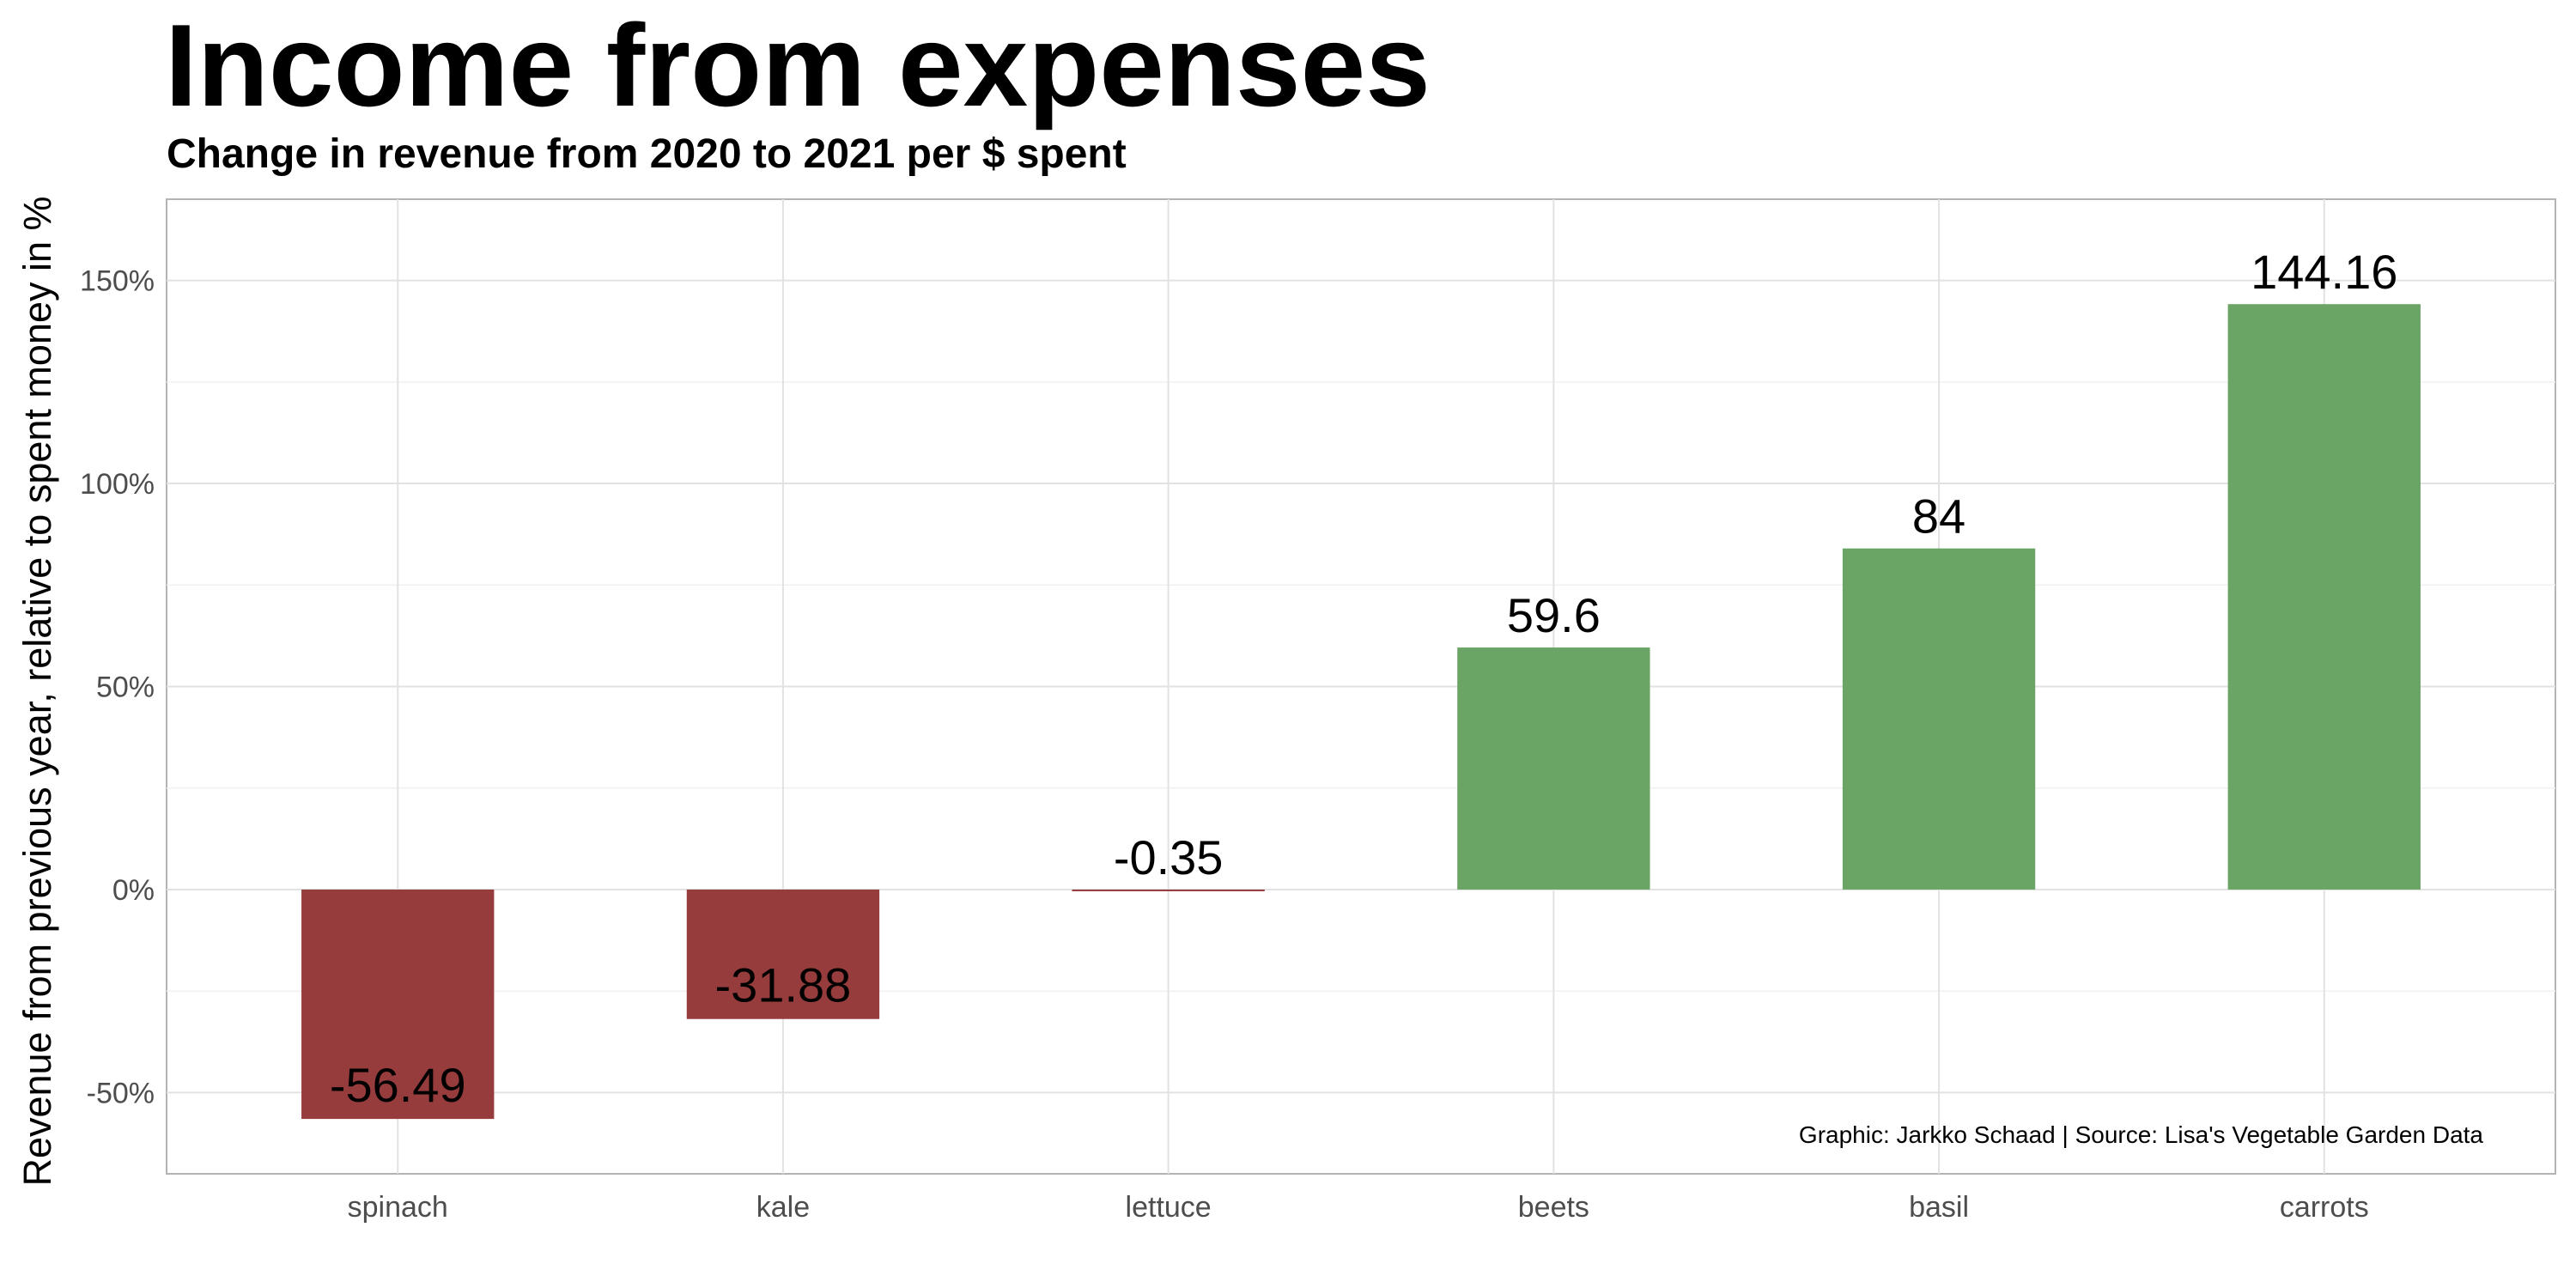 The width and height of the screenshot is (2576, 1288). I want to click on value-label-spinach: -56.49, so click(398, 1085).